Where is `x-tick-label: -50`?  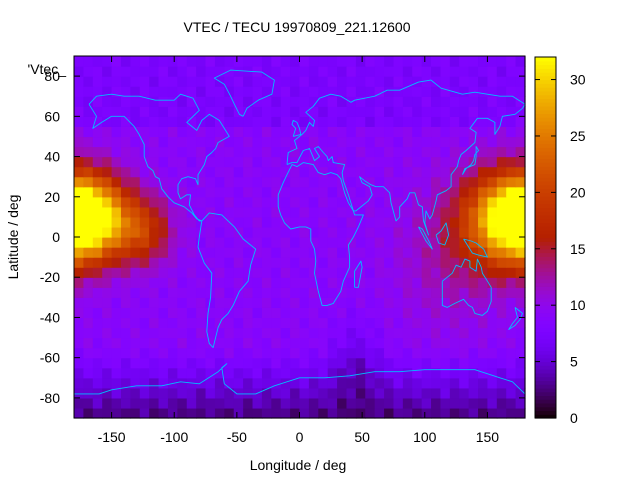 x-tick-label: -50 is located at coordinates (237, 437).